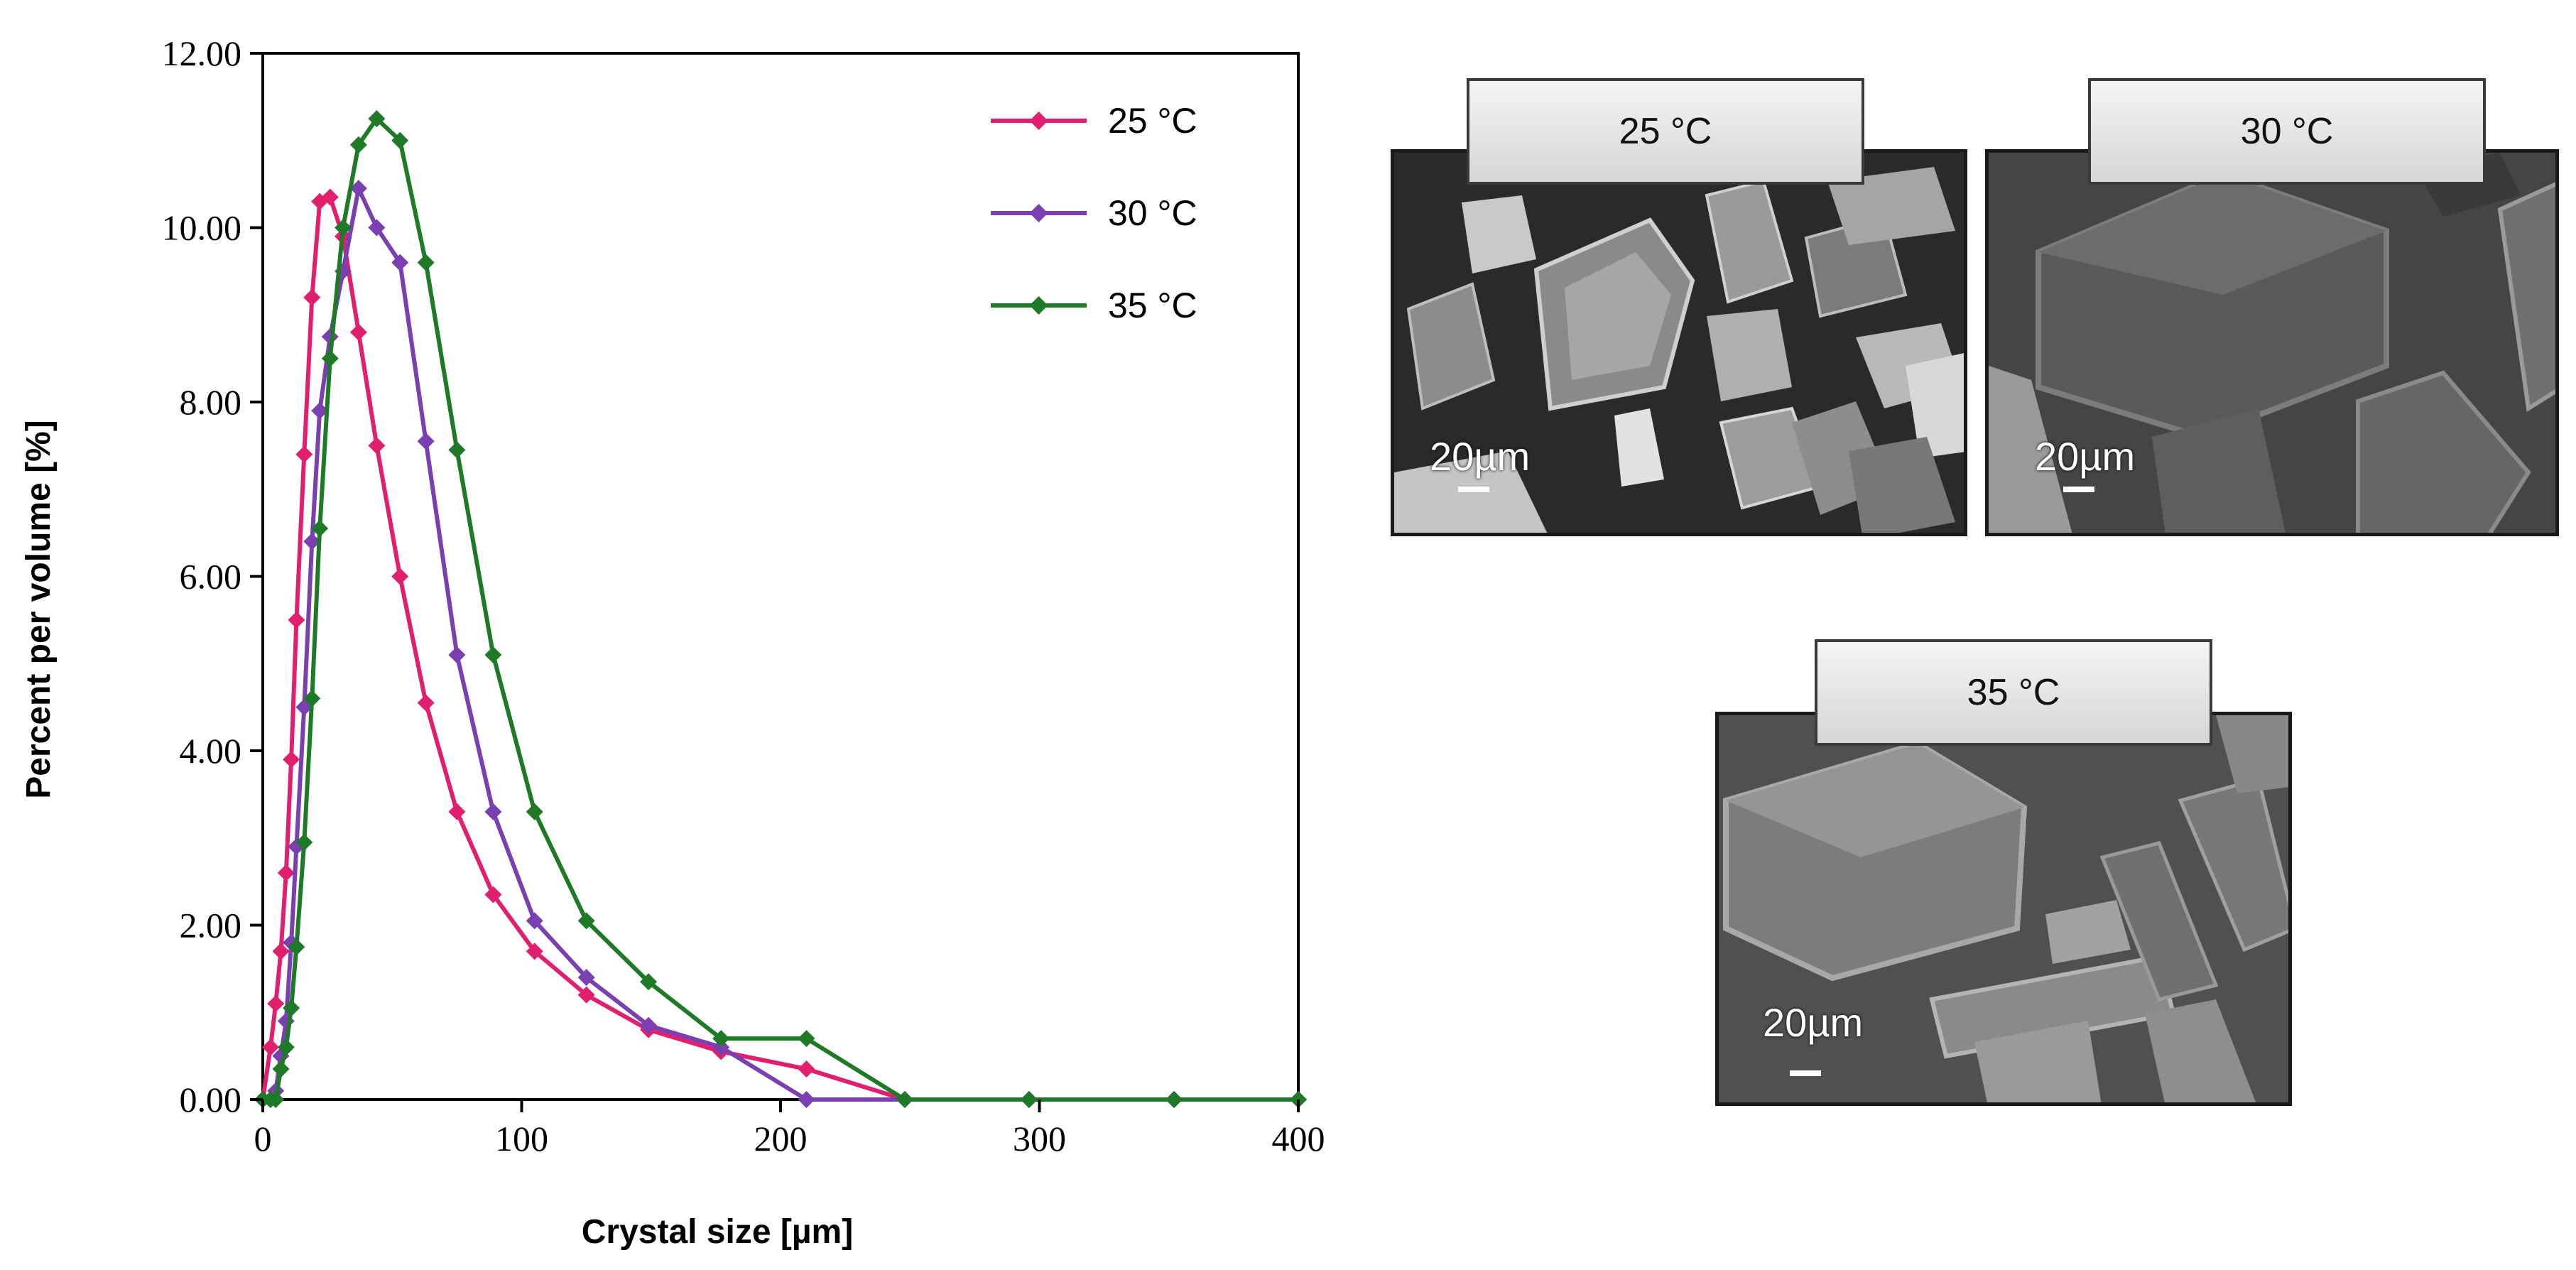 The height and width of the screenshot is (1270, 2576). What do you see at coordinates (211, 402) in the screenshot?
I see `y-tick-label: 8.00` at bounding box center [211, 402].